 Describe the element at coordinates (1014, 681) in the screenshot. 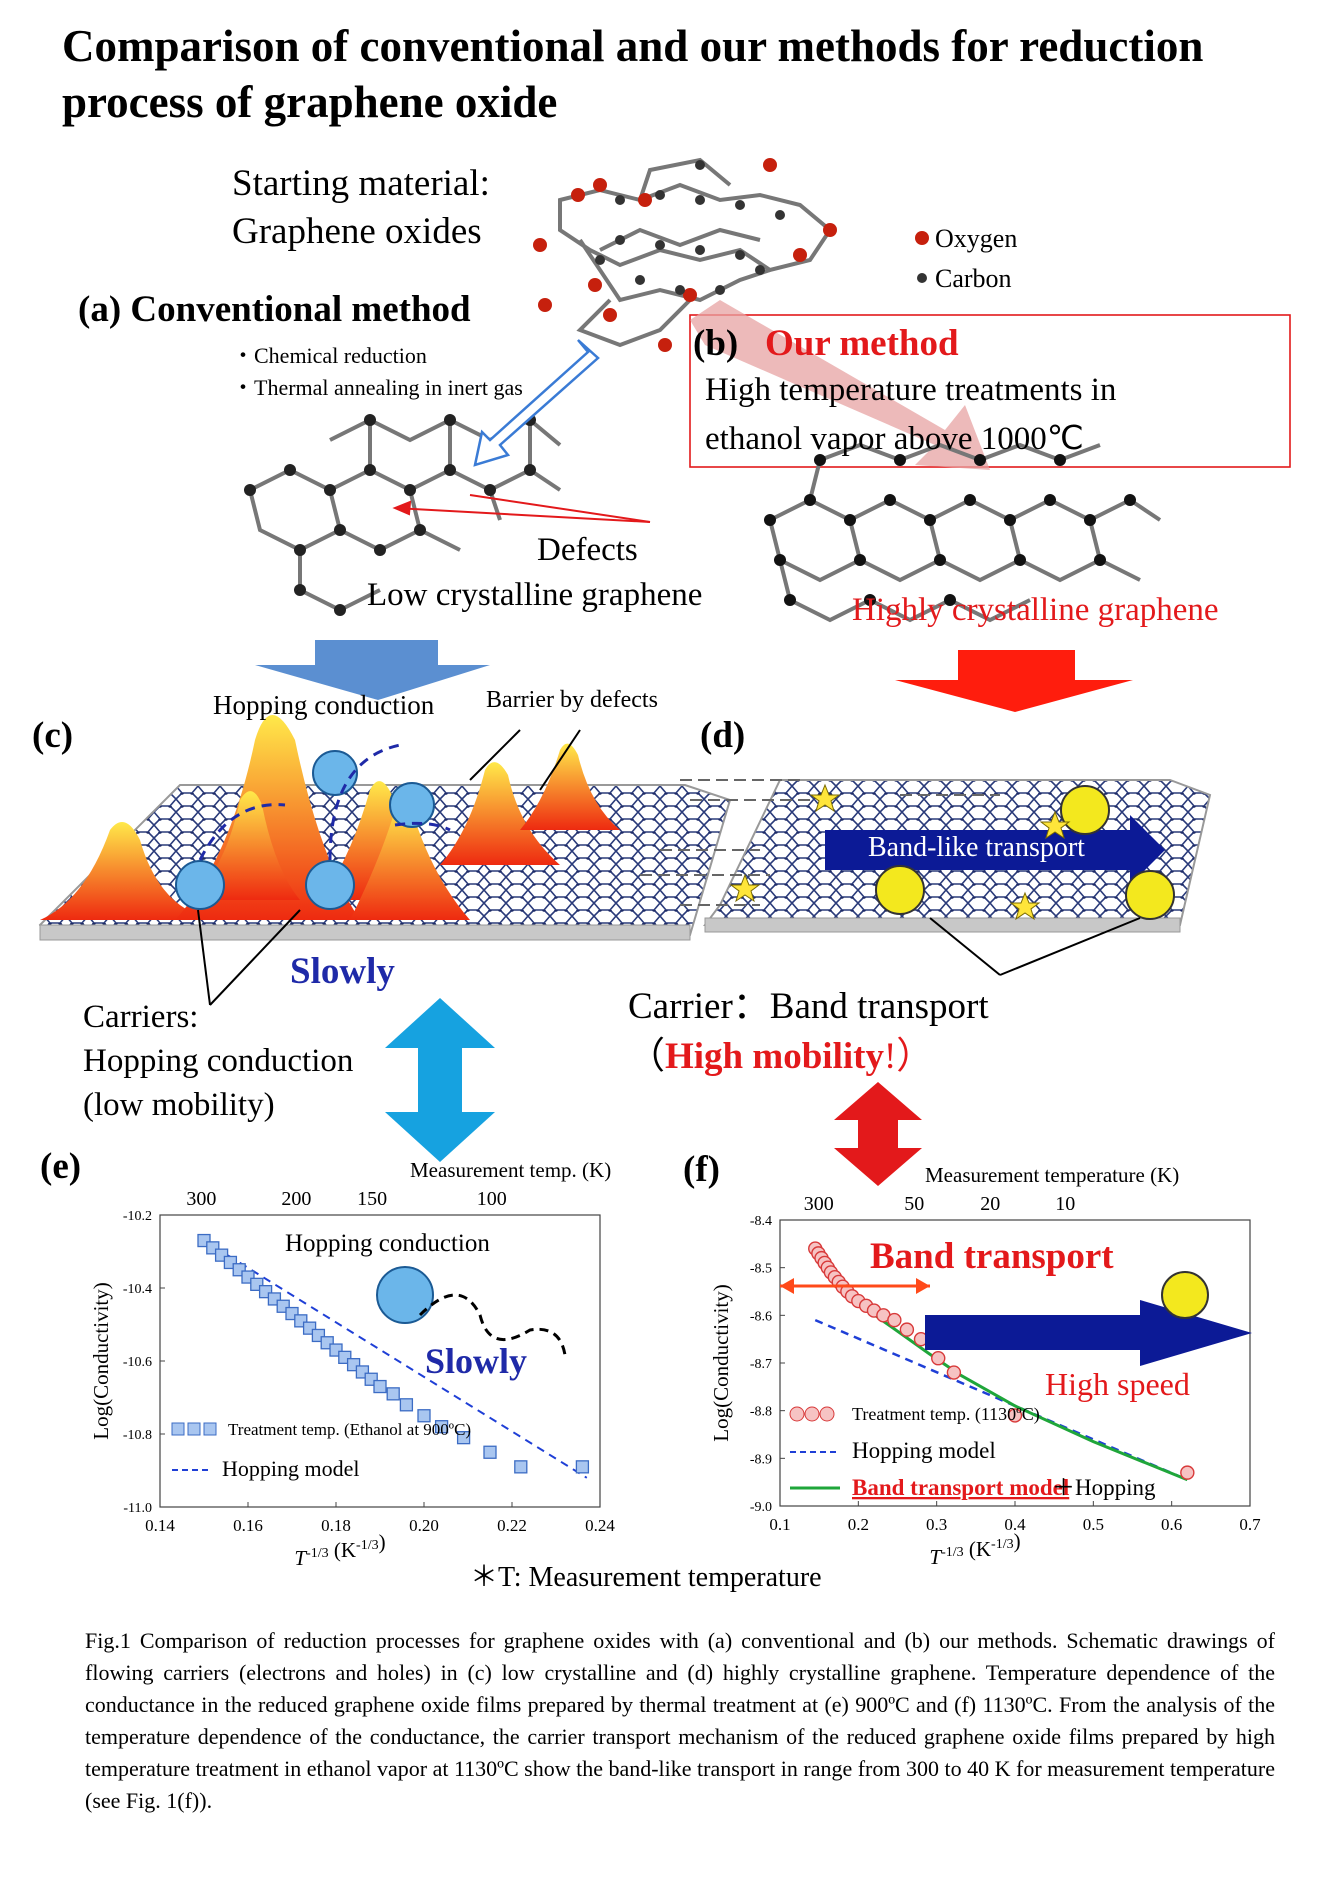

I see `down-arrow-red` at that location.